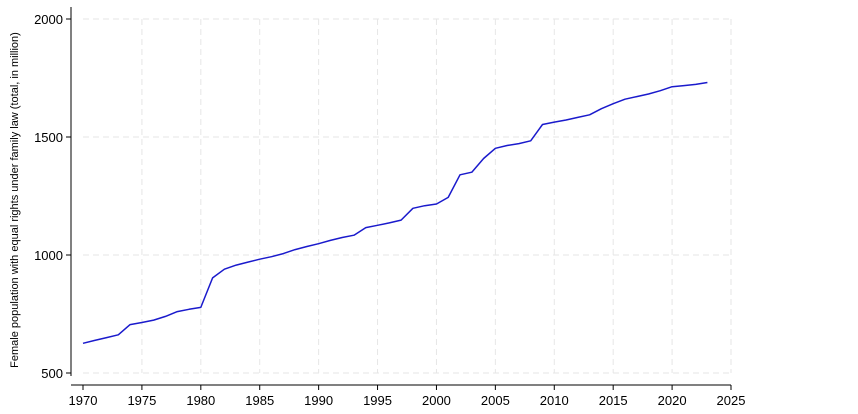  What do you see at coordinates (672, 400) in the screenshot?
I see `x-tick-label: 2020` at bounding box center [672, 400].